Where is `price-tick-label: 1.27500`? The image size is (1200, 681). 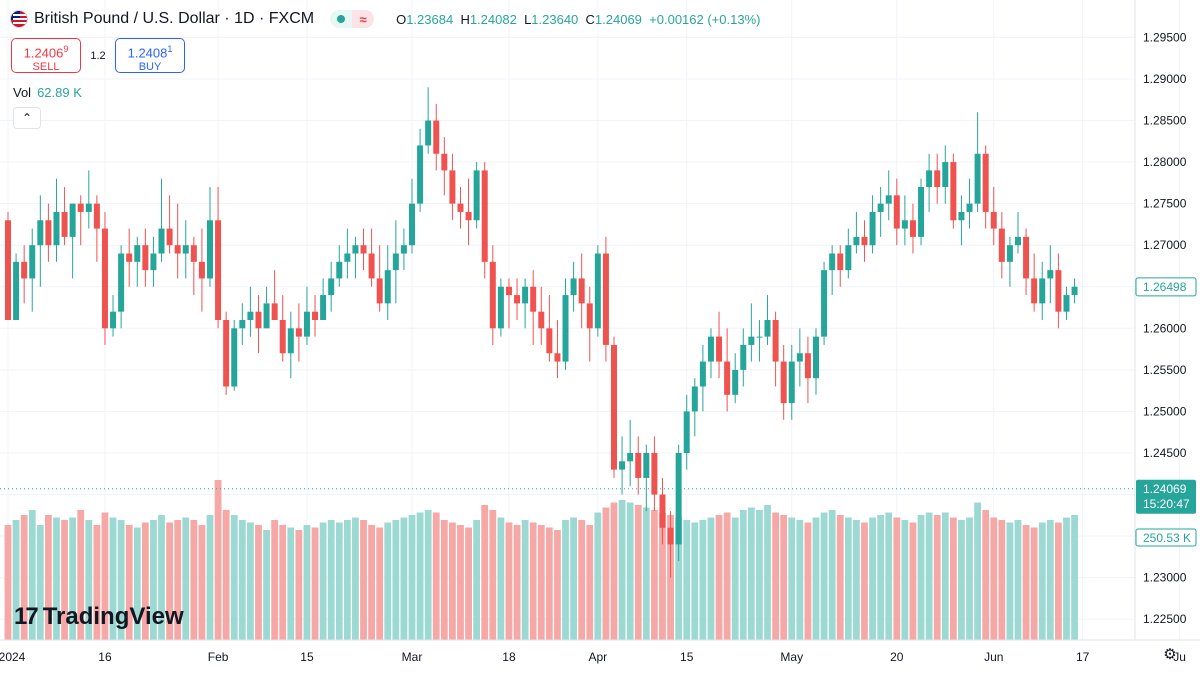
price-tick-label: 1.27500 is located at coordinates (1165, 204).